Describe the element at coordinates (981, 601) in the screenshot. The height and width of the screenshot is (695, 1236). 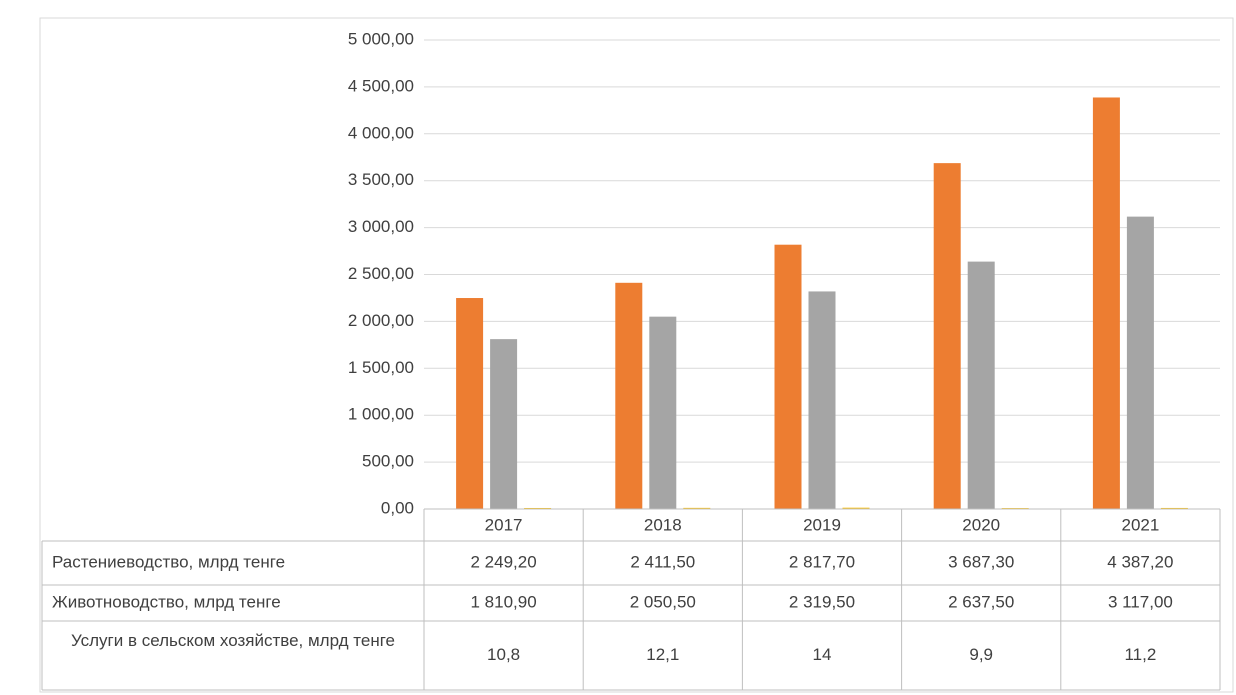
I see `table-value: 2 637,50` at that location.